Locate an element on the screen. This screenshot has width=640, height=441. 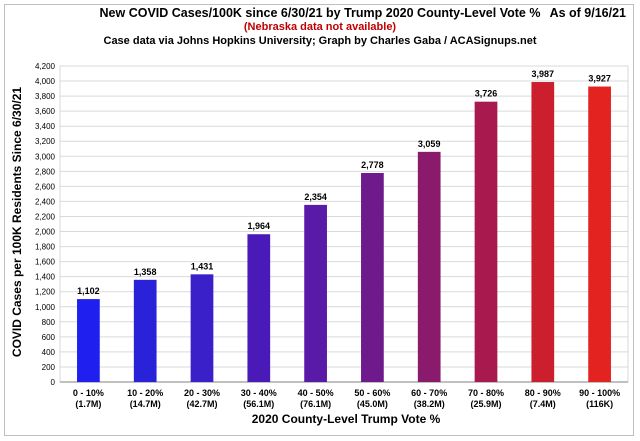
x-tick-label: 60 - 70% is located at coordinates (429, 393).